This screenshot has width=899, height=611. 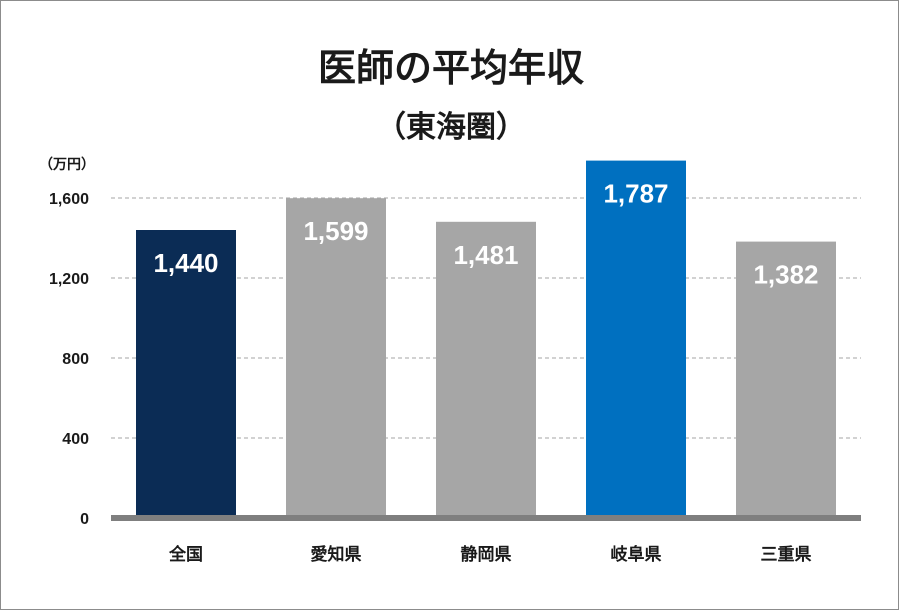 I want to click on y-tick-label: 1,600, so click(x=69, y=199).